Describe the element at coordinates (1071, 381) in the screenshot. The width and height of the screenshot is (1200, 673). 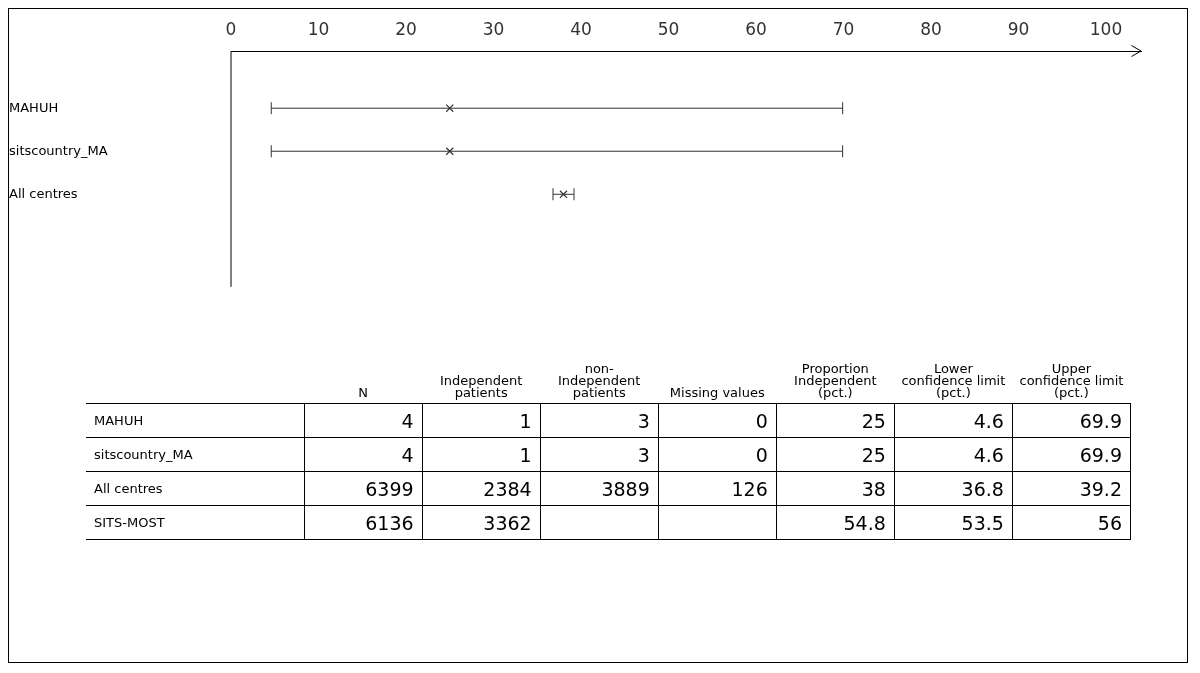
I see `x-tick-label: Upper confidence limit (pct.)` at that location.